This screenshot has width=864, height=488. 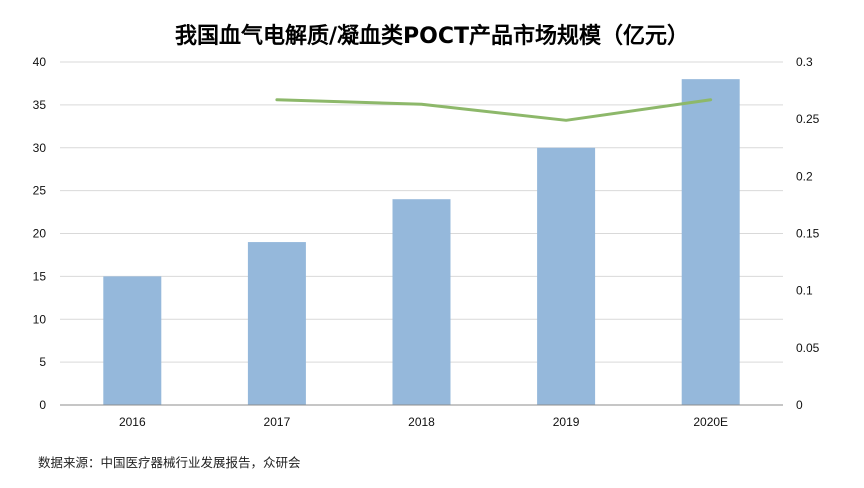 What do you see at coordinates (40, 148) in the screenshot?
I see `left-tick-label: 30` at bounding box center [40, 148].